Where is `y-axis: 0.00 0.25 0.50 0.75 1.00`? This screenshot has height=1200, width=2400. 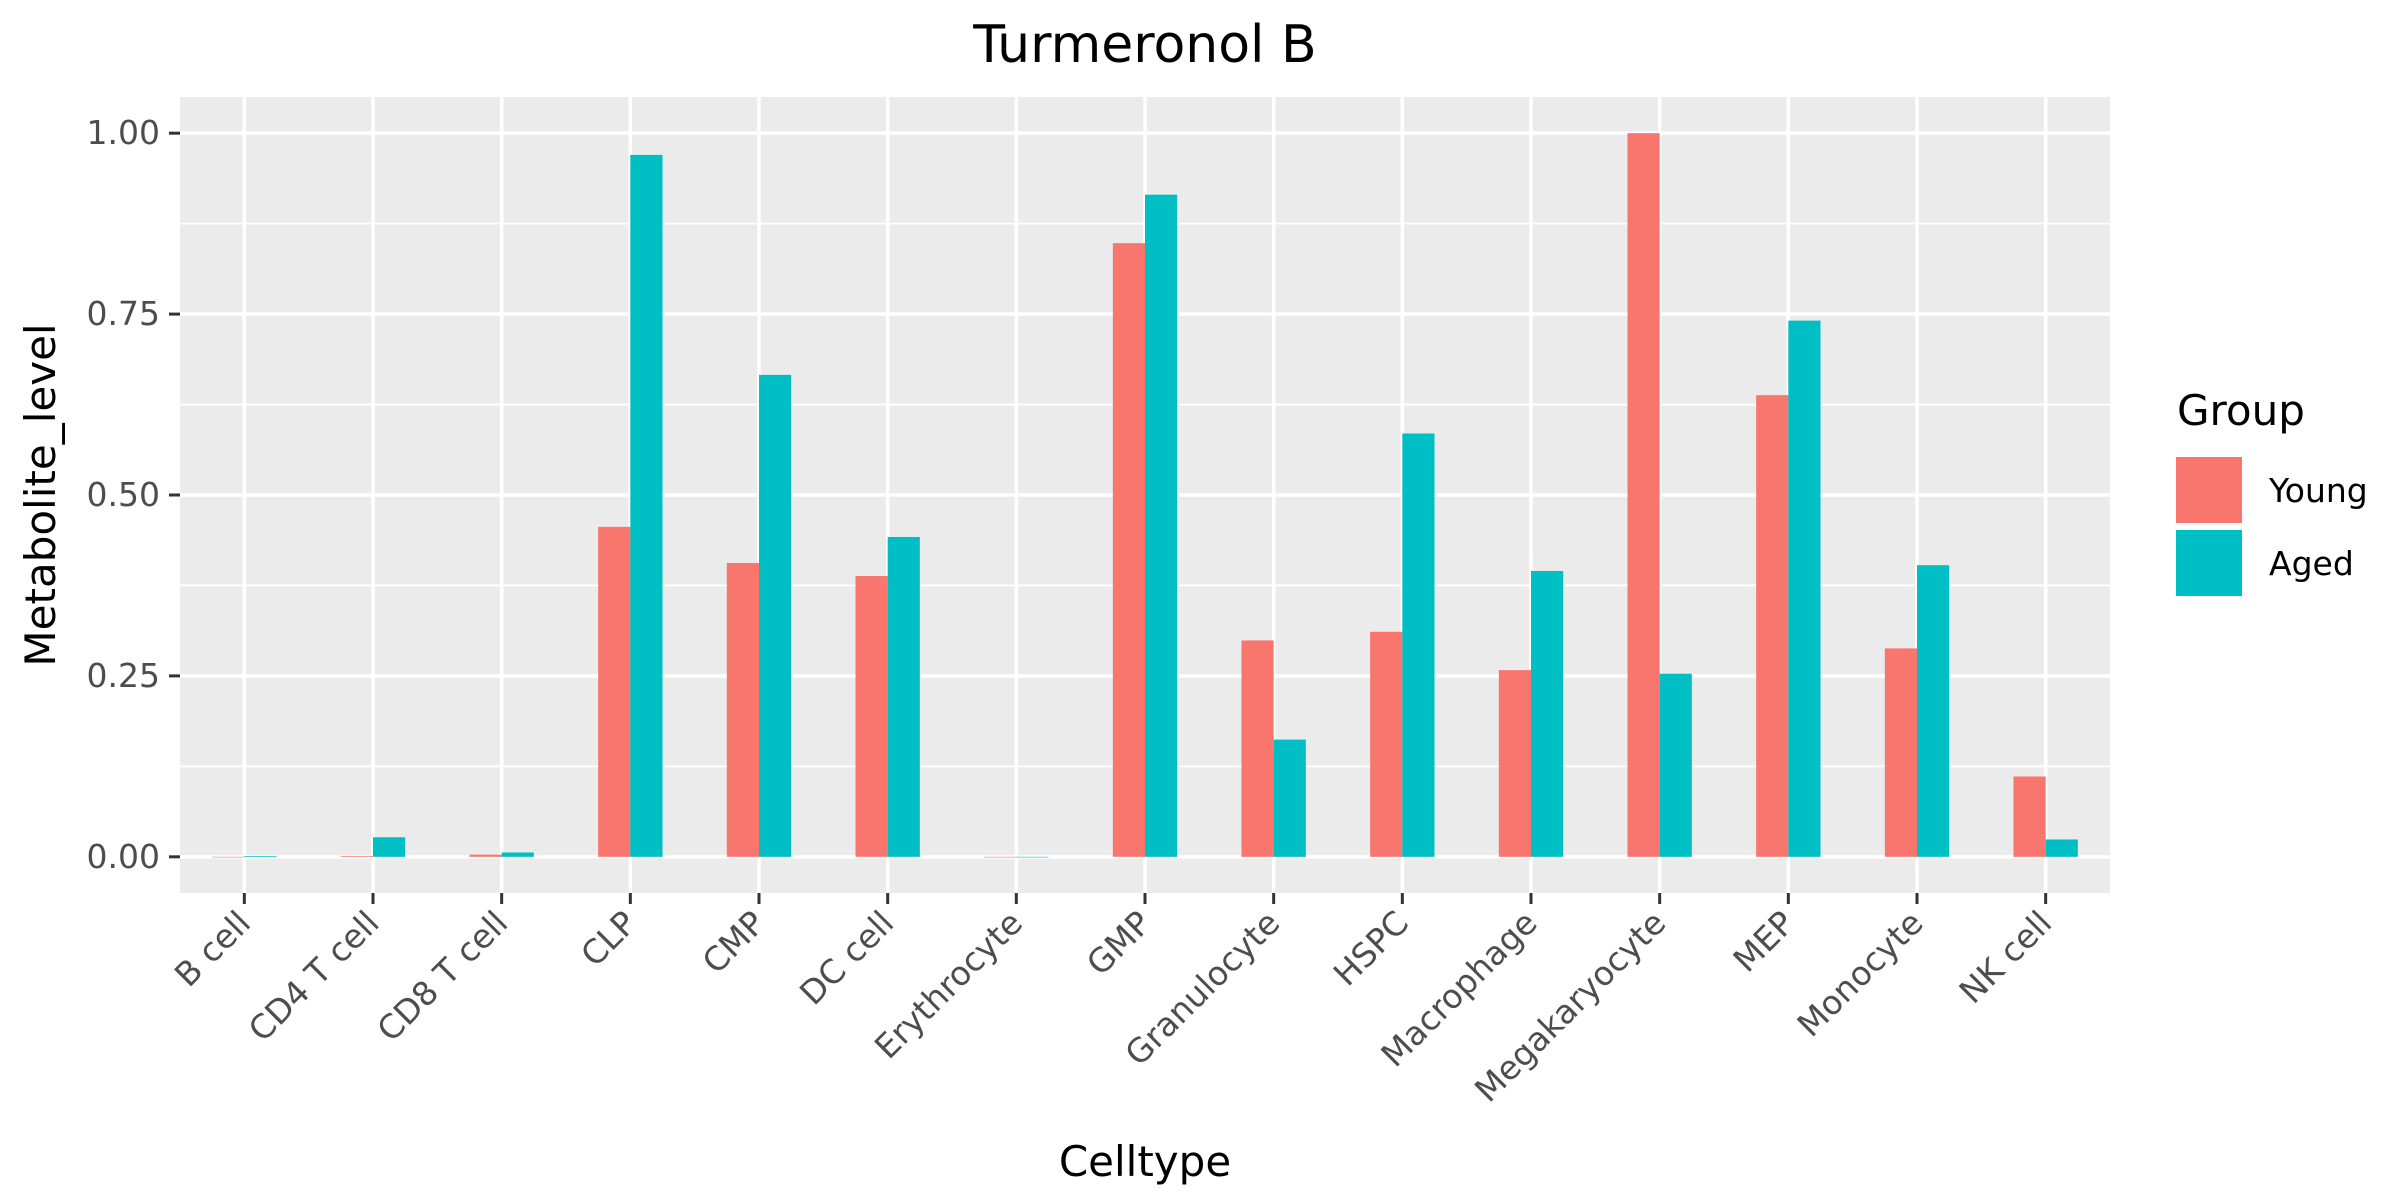 y-axis: 0.00 0.25 0.50 0.75 1.00 is located at coordinates (133, 494).